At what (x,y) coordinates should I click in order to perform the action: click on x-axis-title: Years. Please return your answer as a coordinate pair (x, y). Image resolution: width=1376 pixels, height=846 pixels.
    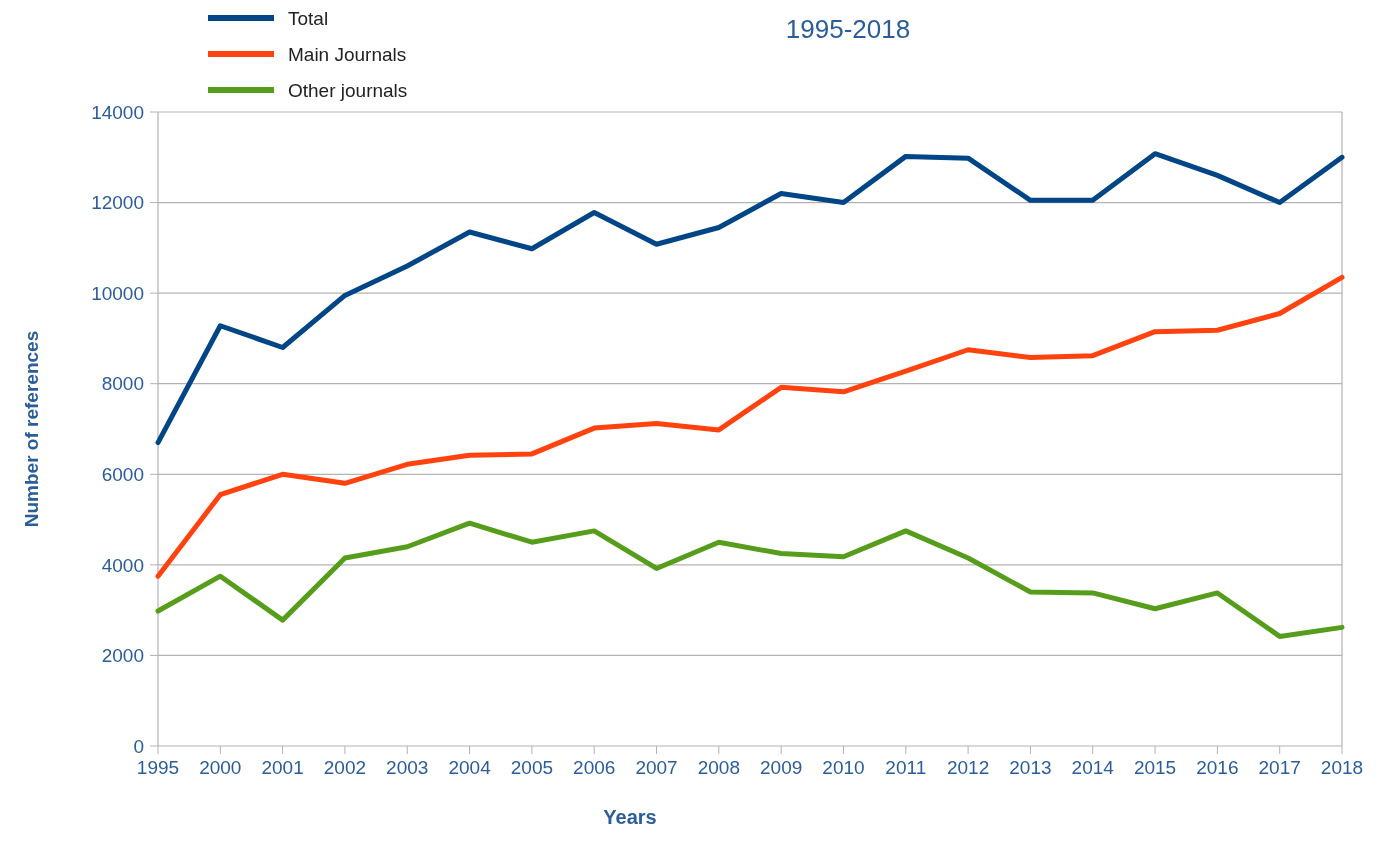
    Looking at the image, I should click on (630, 817).